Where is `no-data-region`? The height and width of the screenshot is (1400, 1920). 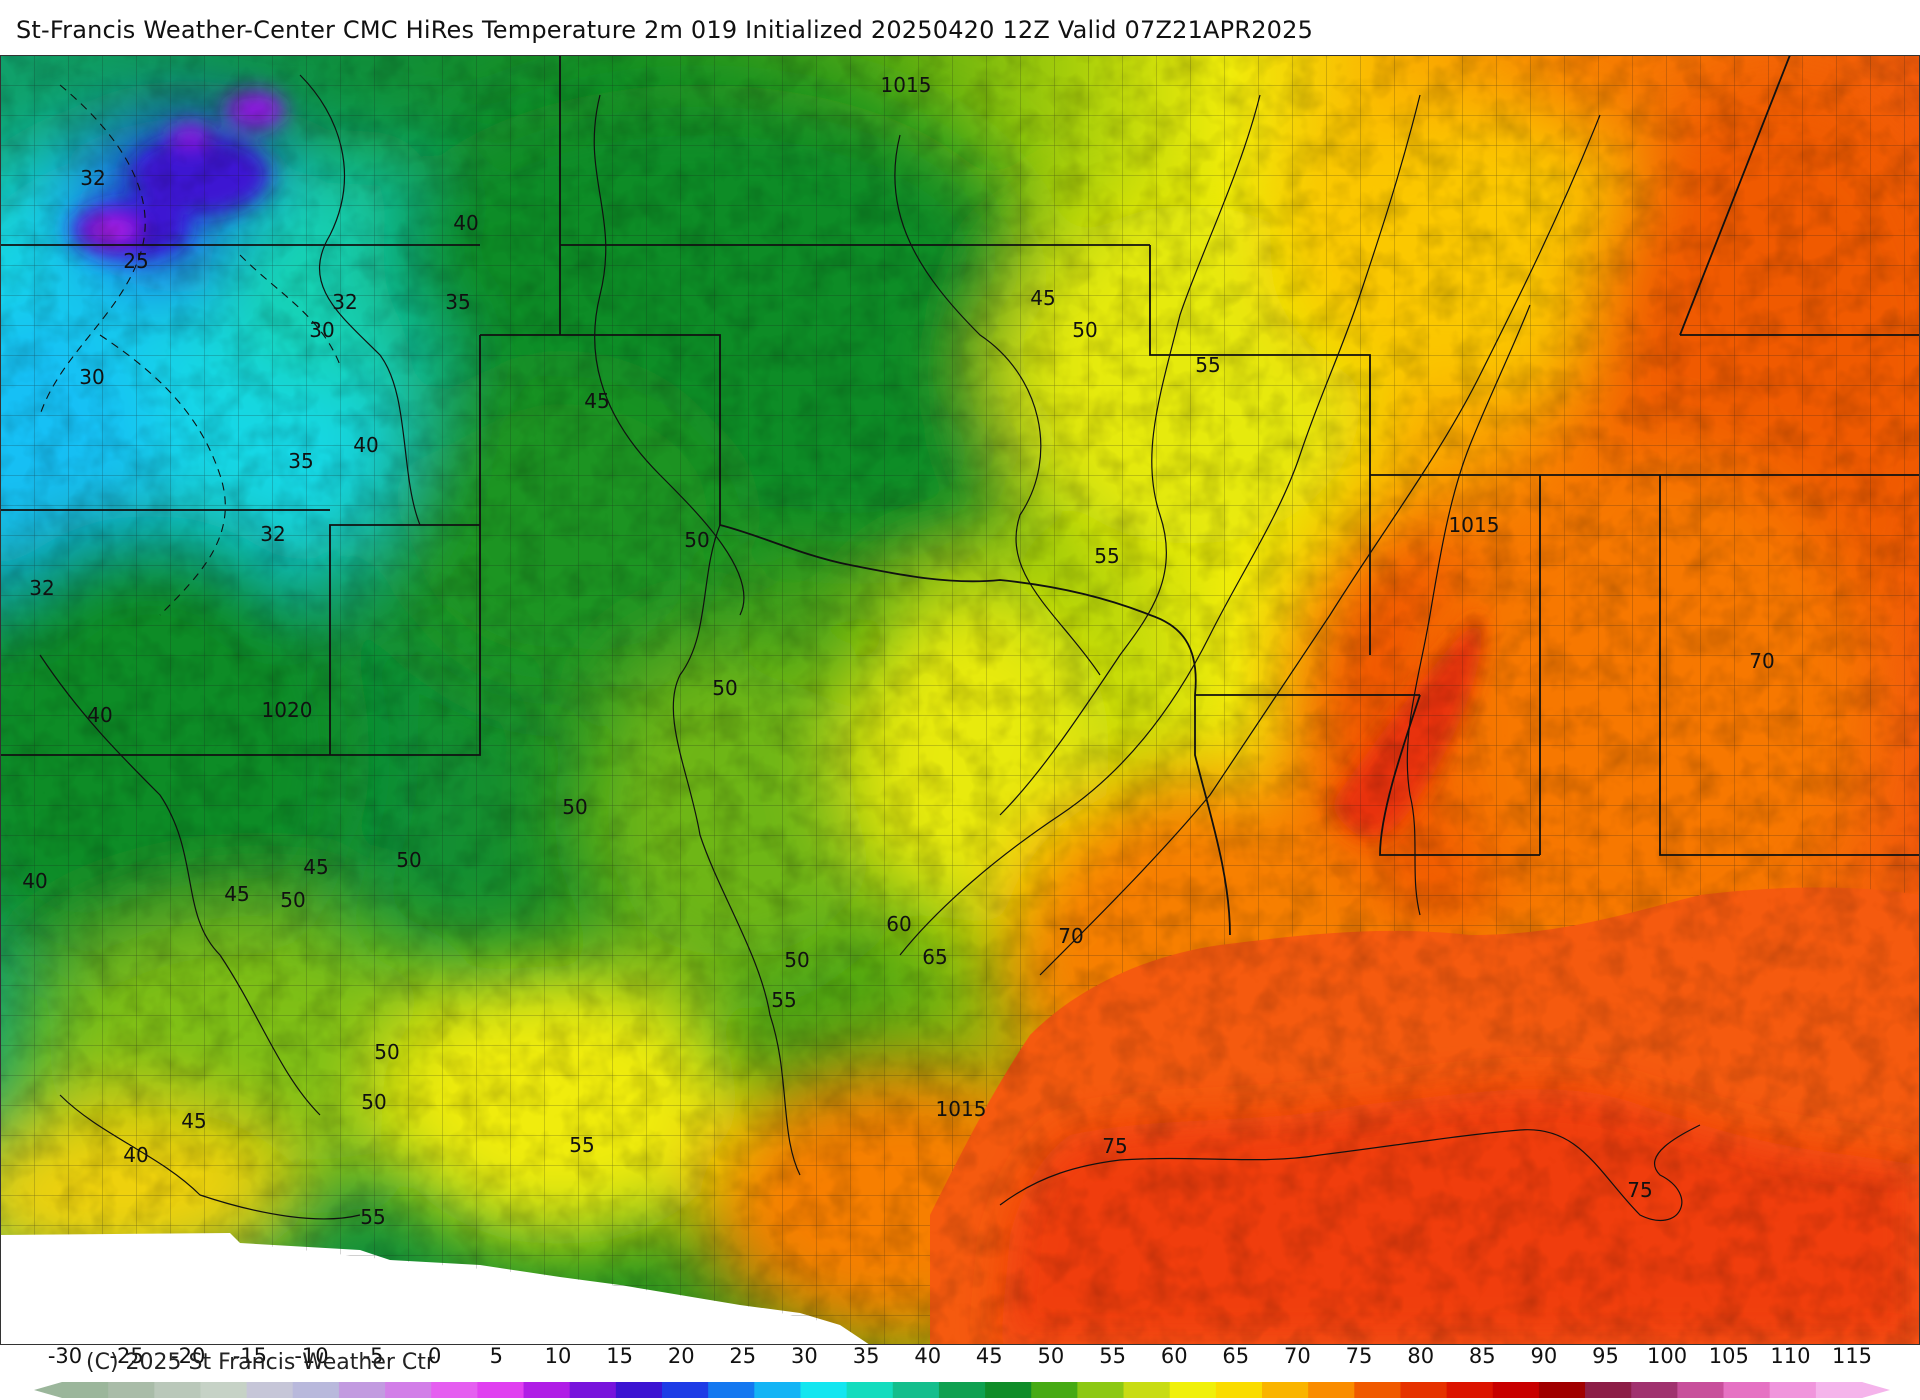 no-data-region is located at coordinates (435, 1289).